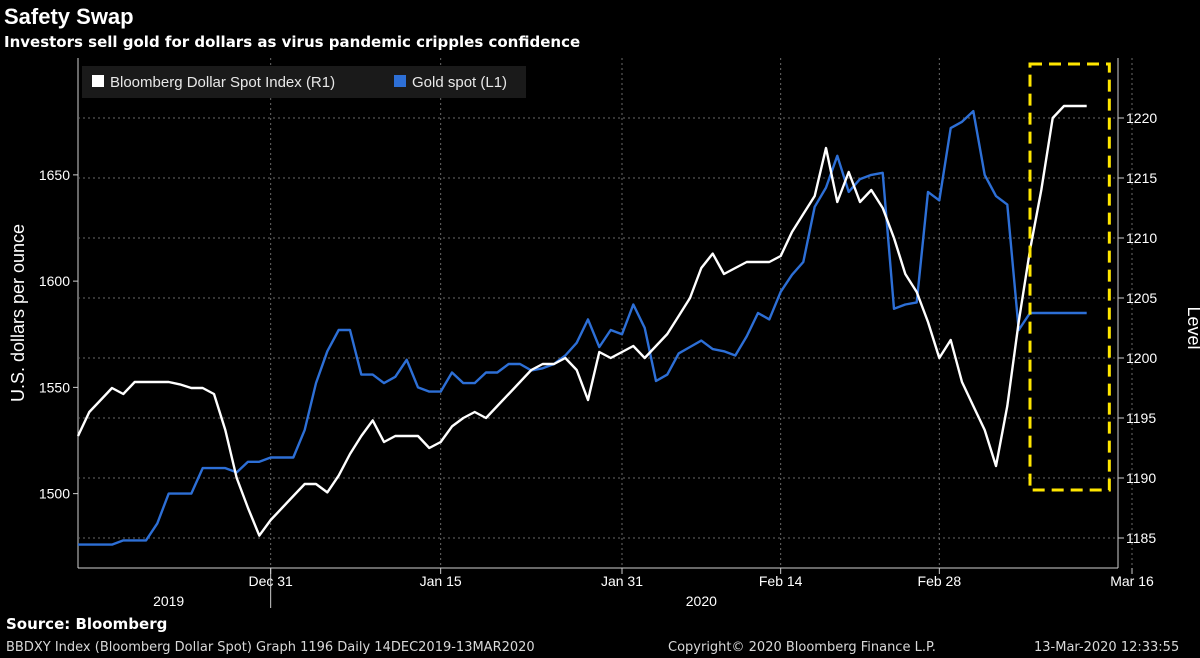 Image resolution: width=1200 pixels, height=658 pixels. I want to click on y-tick-label-right: 1185, so click(1141, 538).